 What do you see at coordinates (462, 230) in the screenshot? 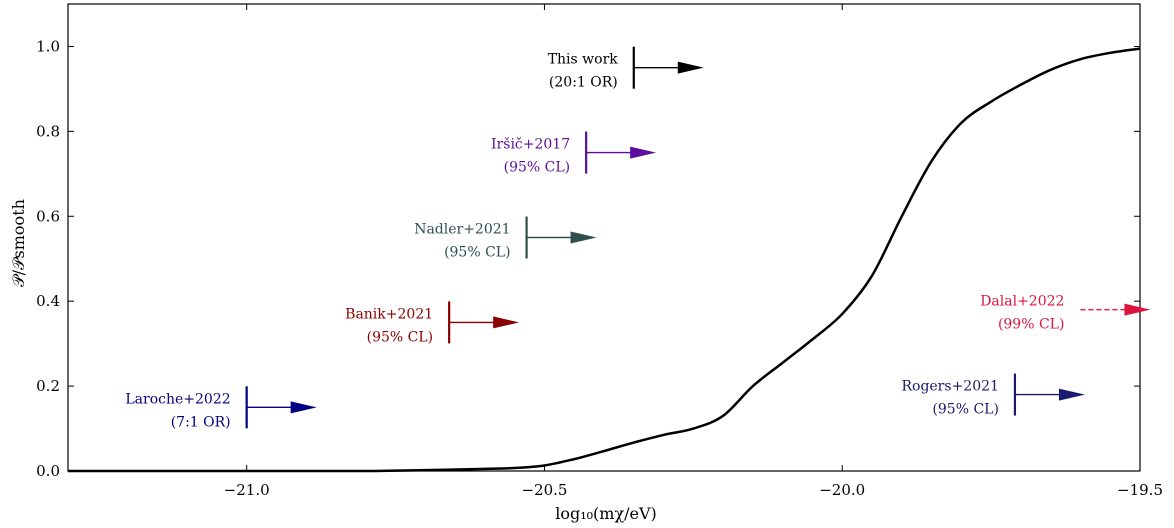
I see `limit-label-name: Nadler+2021` at bounding box center [462, 230].